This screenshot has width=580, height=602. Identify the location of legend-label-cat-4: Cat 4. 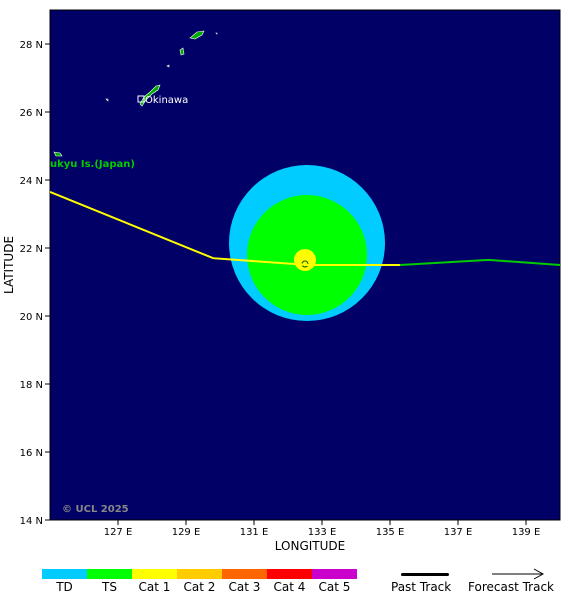
(289, 587).